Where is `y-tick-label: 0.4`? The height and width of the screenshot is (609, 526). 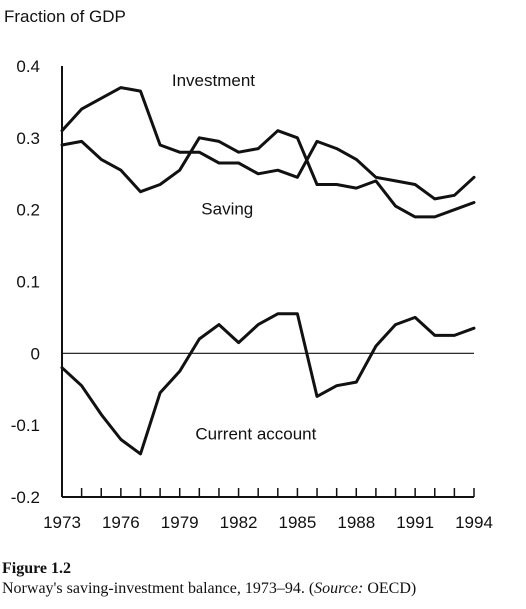 y-tick-label: 0.4 is located at coordinates (28, 66).